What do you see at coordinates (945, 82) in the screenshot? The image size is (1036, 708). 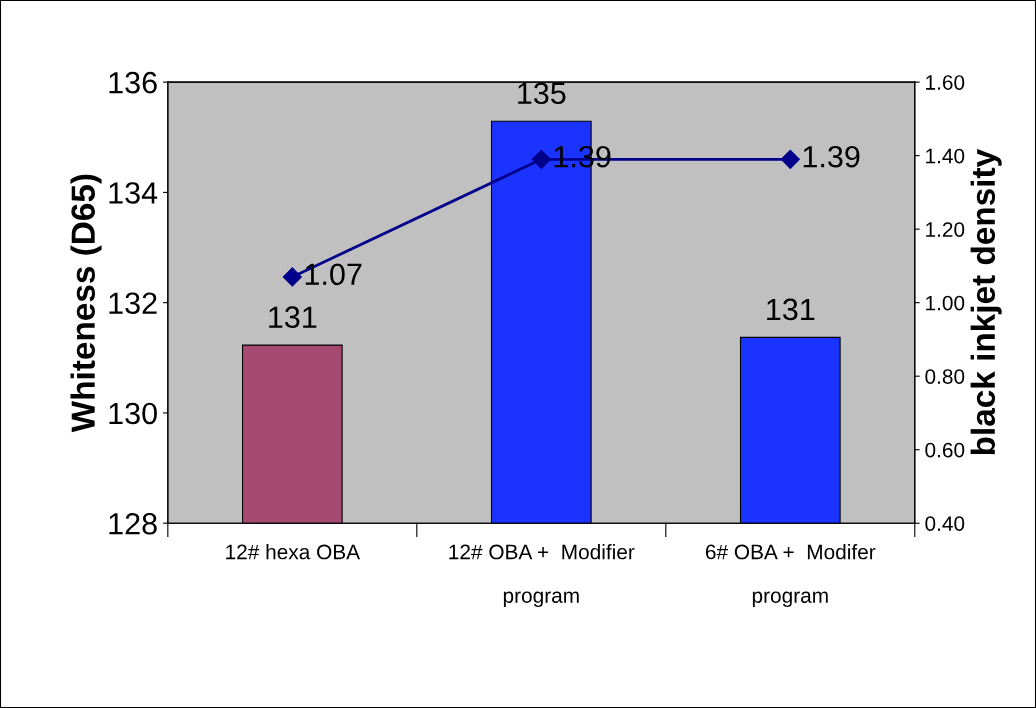 I see `y2-tick-label: 1.60` at bounding box center [945, 82].